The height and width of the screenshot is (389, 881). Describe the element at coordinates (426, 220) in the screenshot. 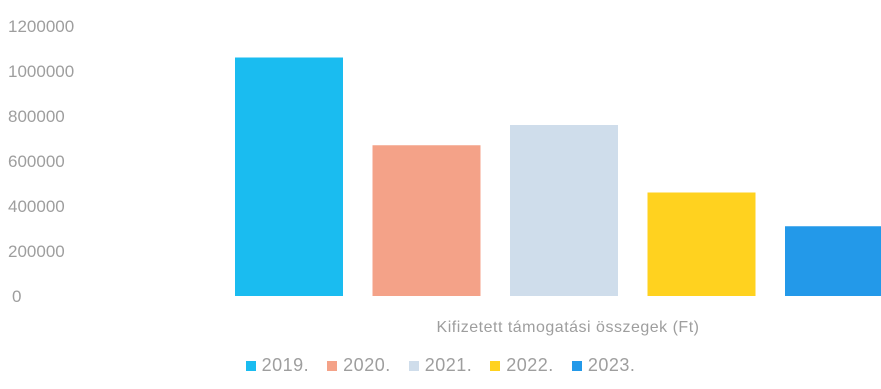

I see `bar-2020` at that location.